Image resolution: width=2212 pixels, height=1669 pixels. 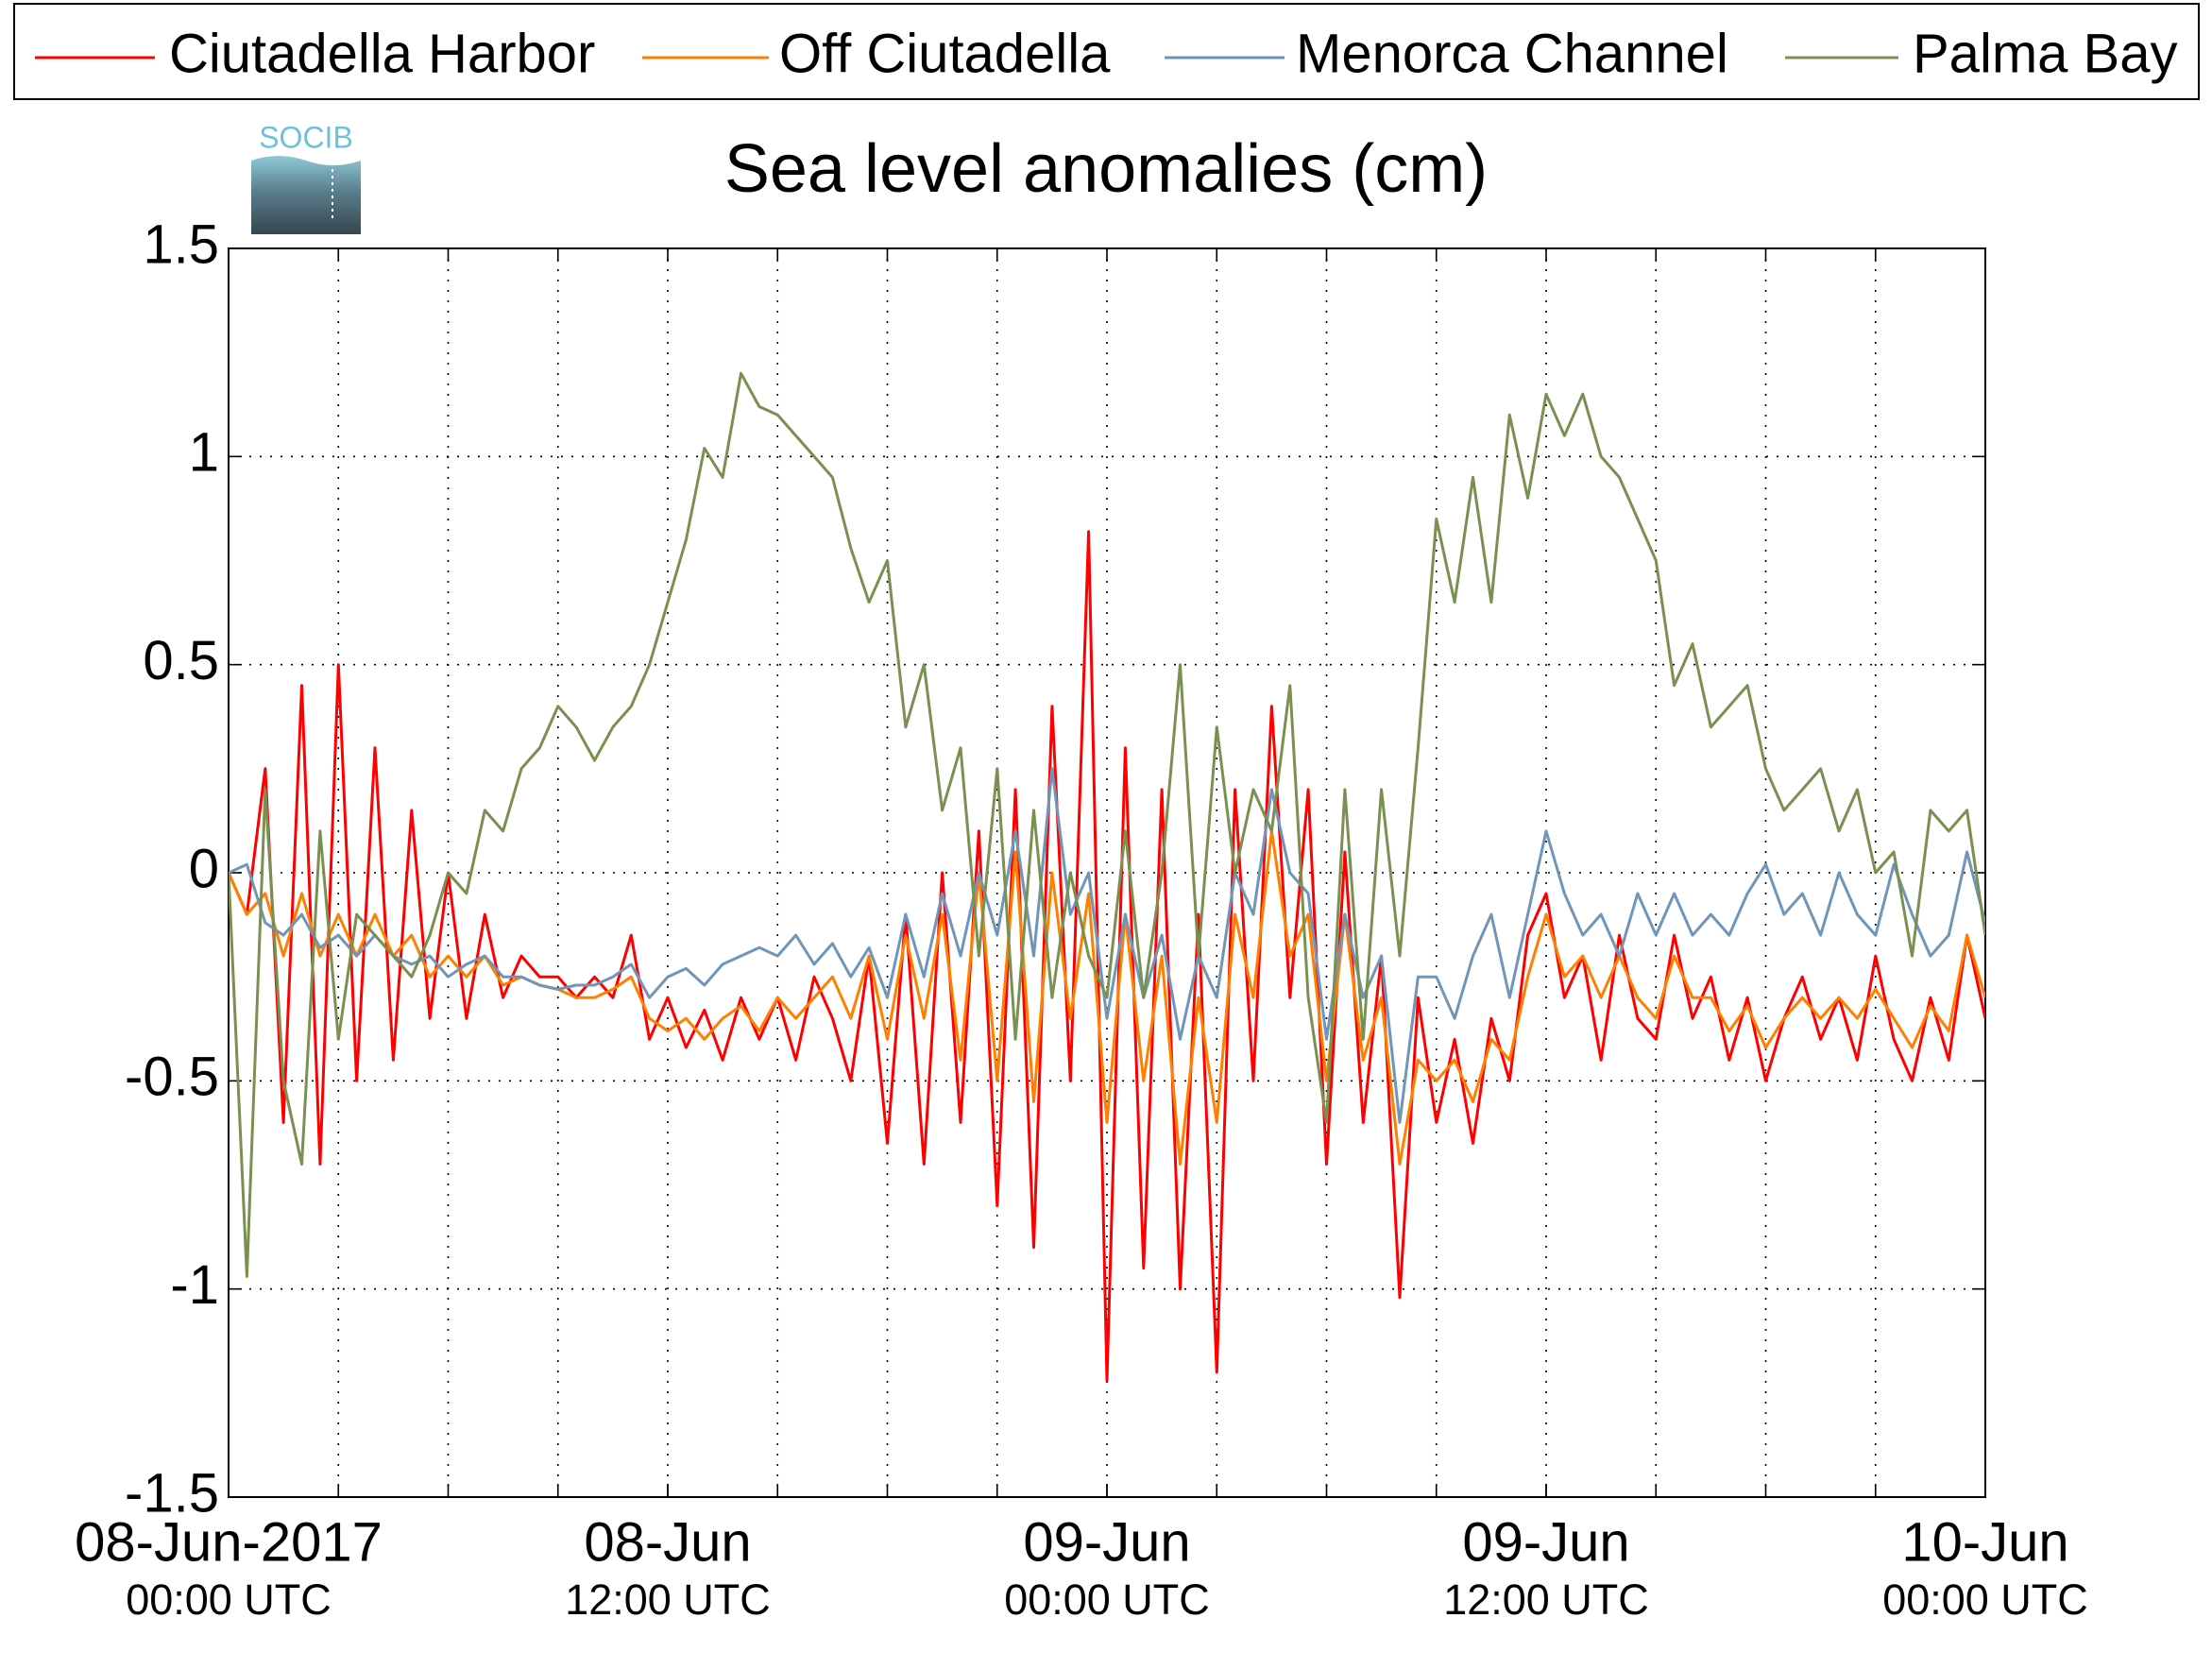 I want to click on y-tick-label: -1.5, so click(x=172, y=1493).